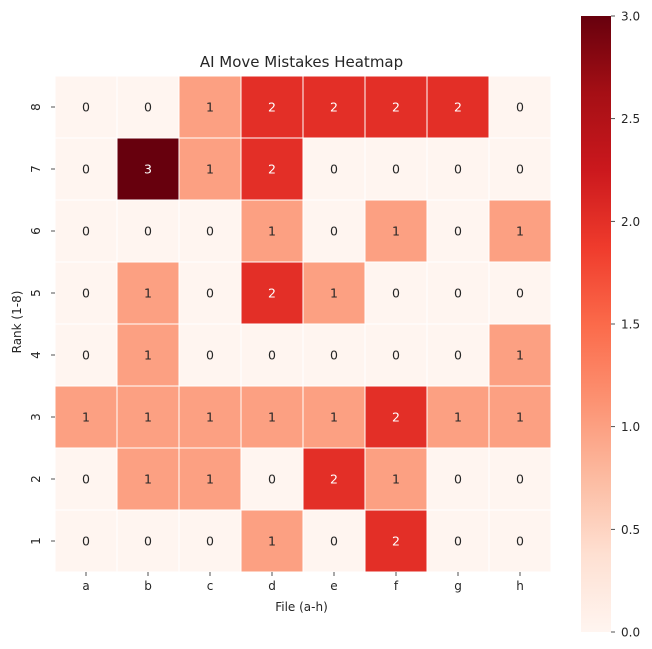  Describe the element at coordinates (36, 417) in the screenshot. I see `y-tick-label: 3` at that location.